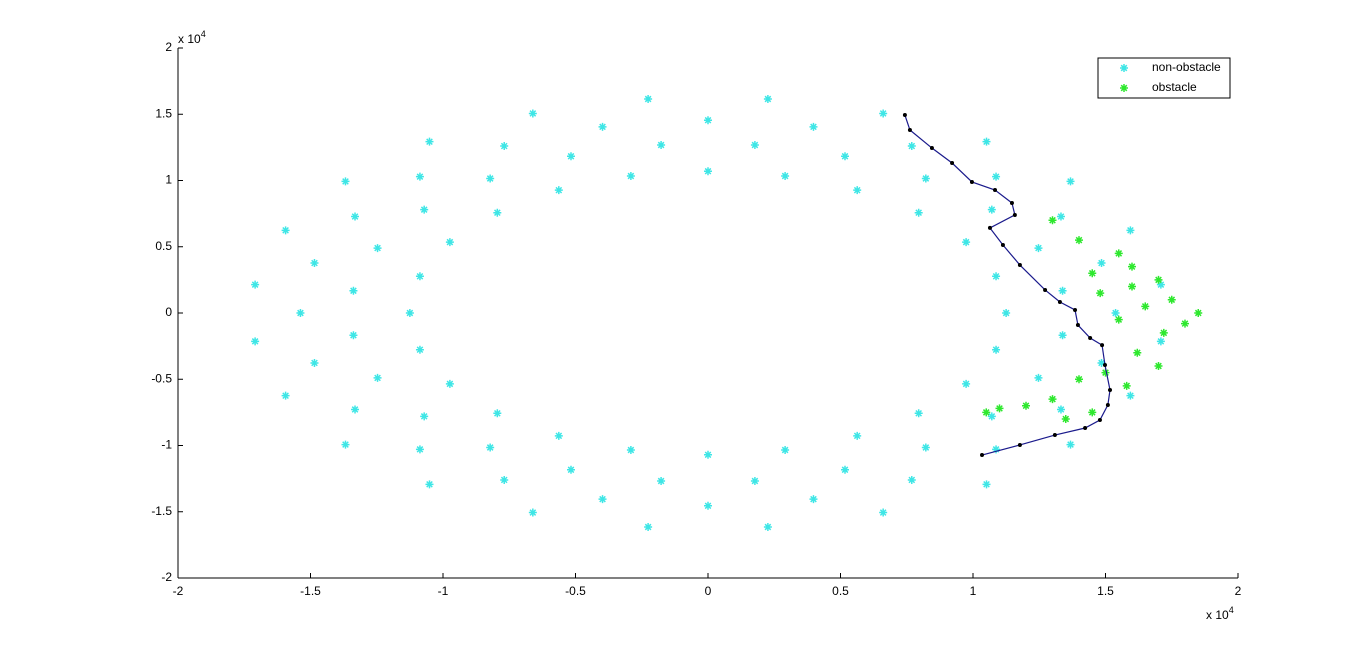  Describe the element at coordinates (443, 591) in the screenshot. I see `x-tick-label: -1` at that location.